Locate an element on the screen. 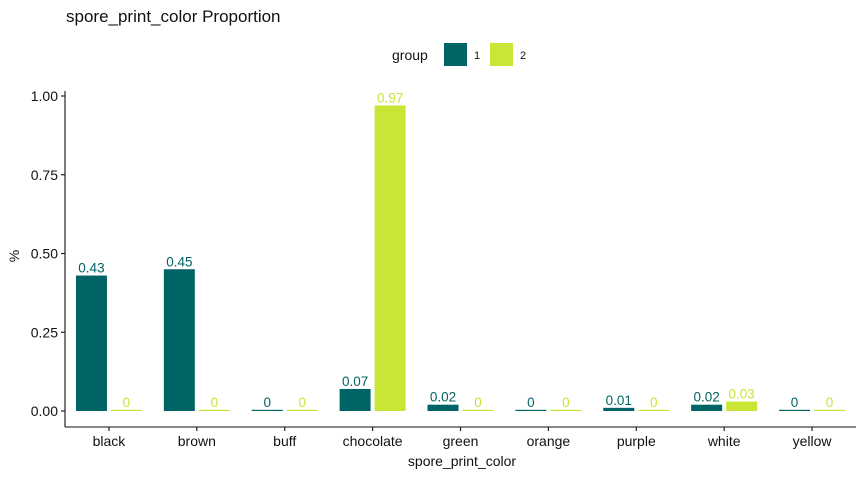 This screenshot has height=478, width=865. x-tick-label: chocolate is located at coordinates (373, 441).